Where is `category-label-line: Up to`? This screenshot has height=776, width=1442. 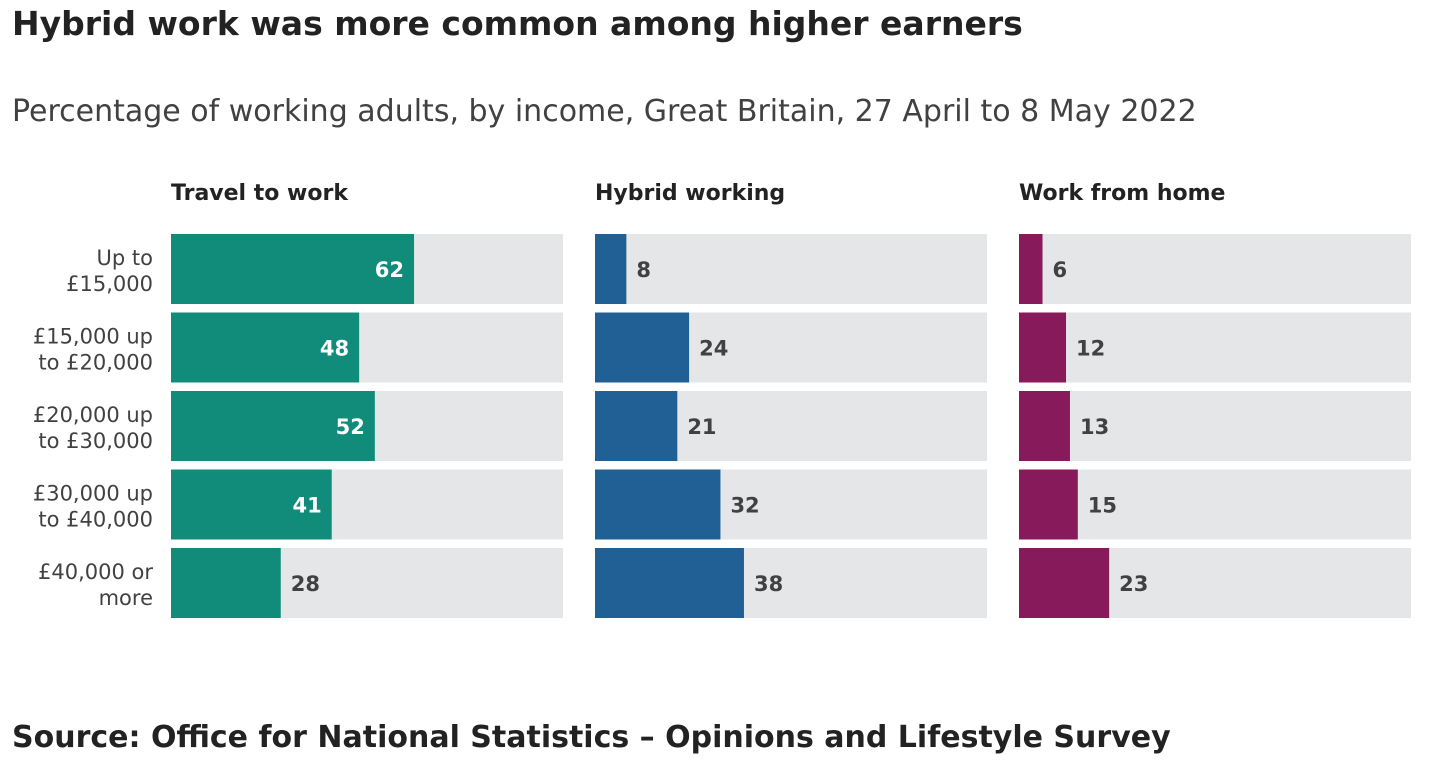 category-label-line: Up to is located at coordinates (125, 258).